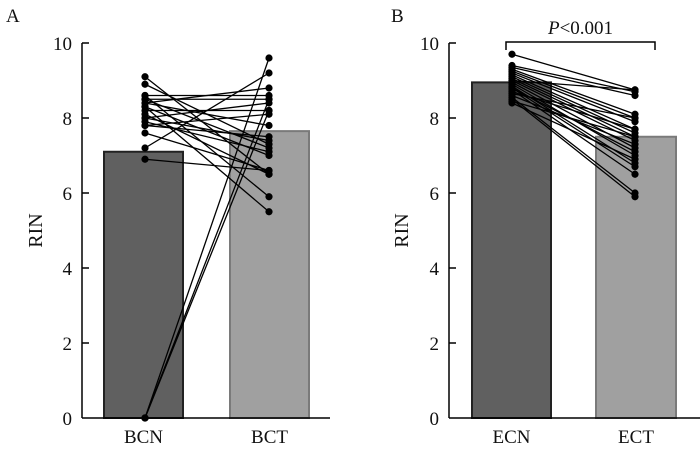 The height and width of the screenshot is (454, 700). I want to click on p-value-annotation: P<0.001, so click(580, 28).